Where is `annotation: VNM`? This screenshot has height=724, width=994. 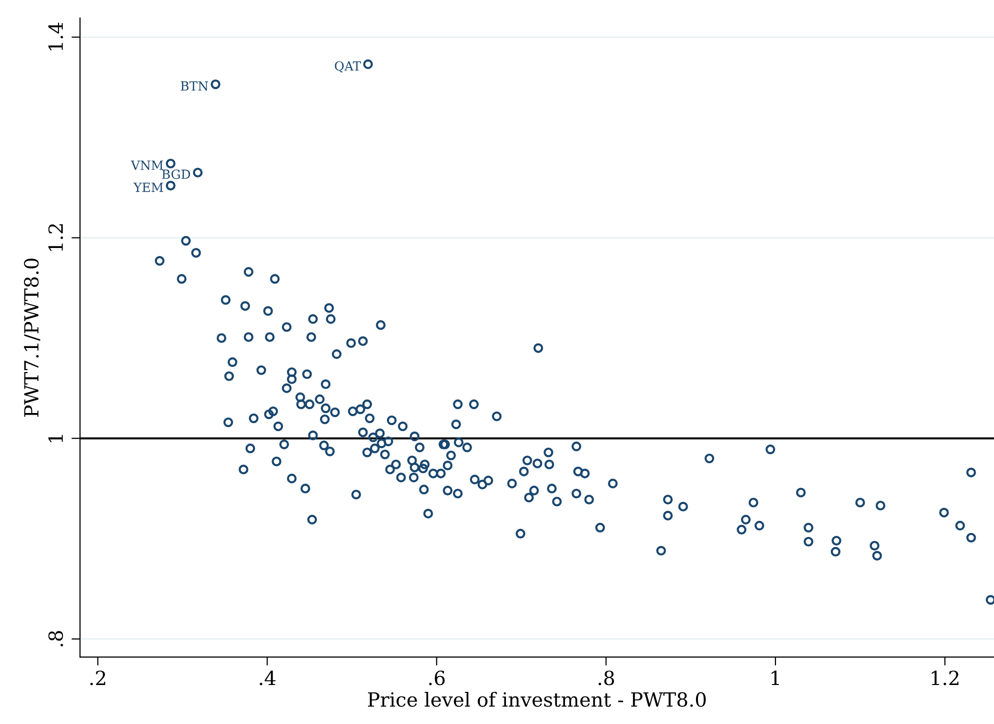
annotation: VNM is located at coordinates (147, 165).